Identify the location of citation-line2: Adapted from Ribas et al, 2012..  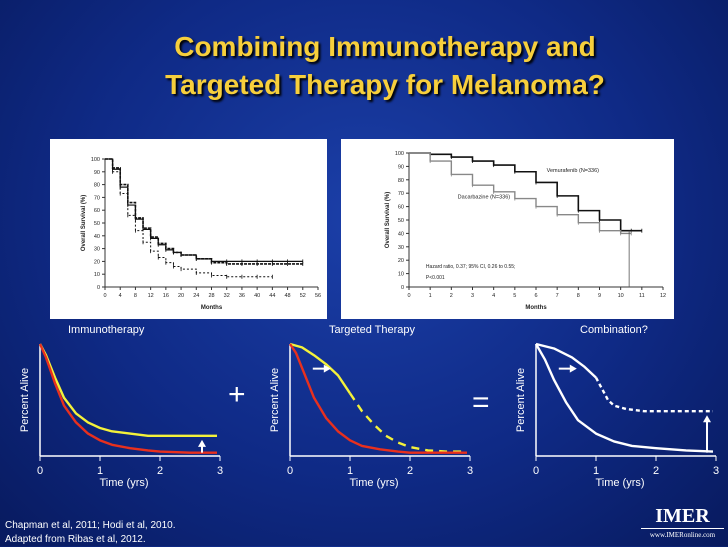
(75, 539).